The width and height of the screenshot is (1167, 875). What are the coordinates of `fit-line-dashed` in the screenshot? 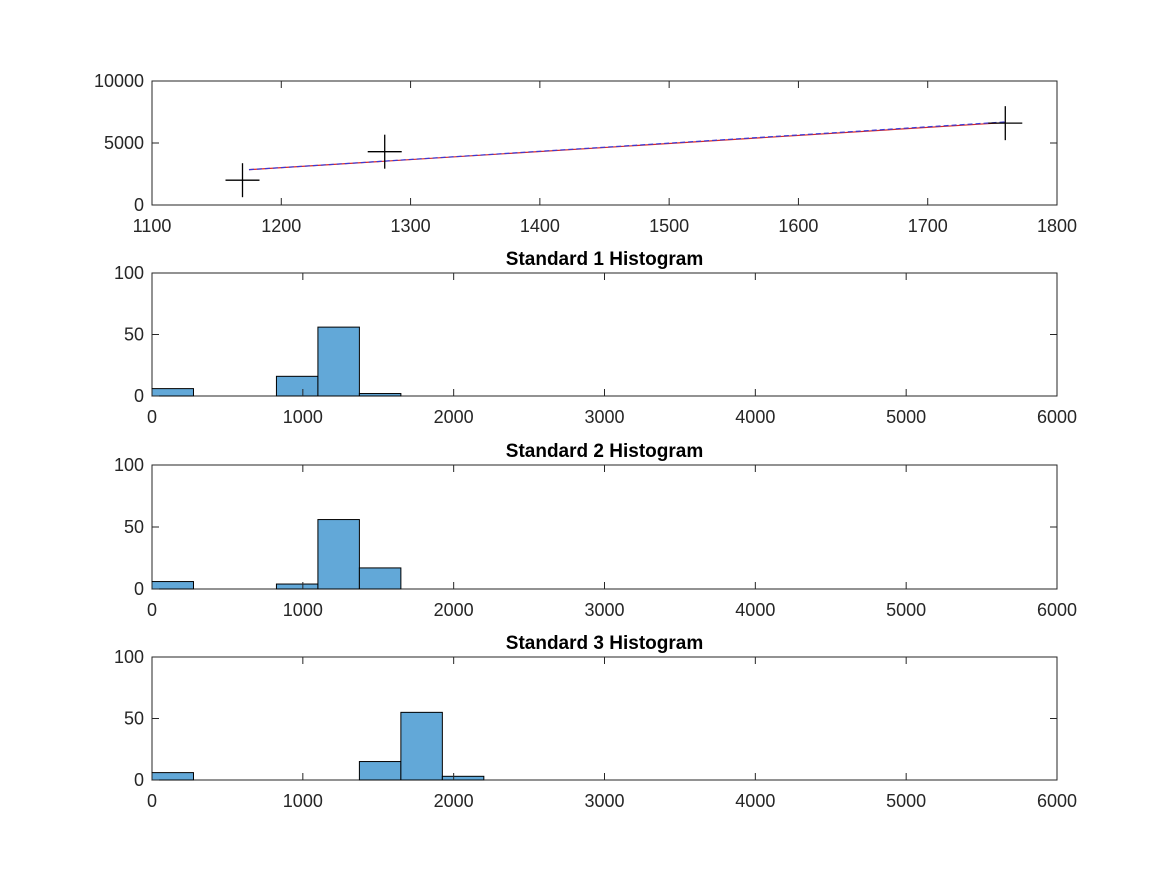 It's located at (627, 146).